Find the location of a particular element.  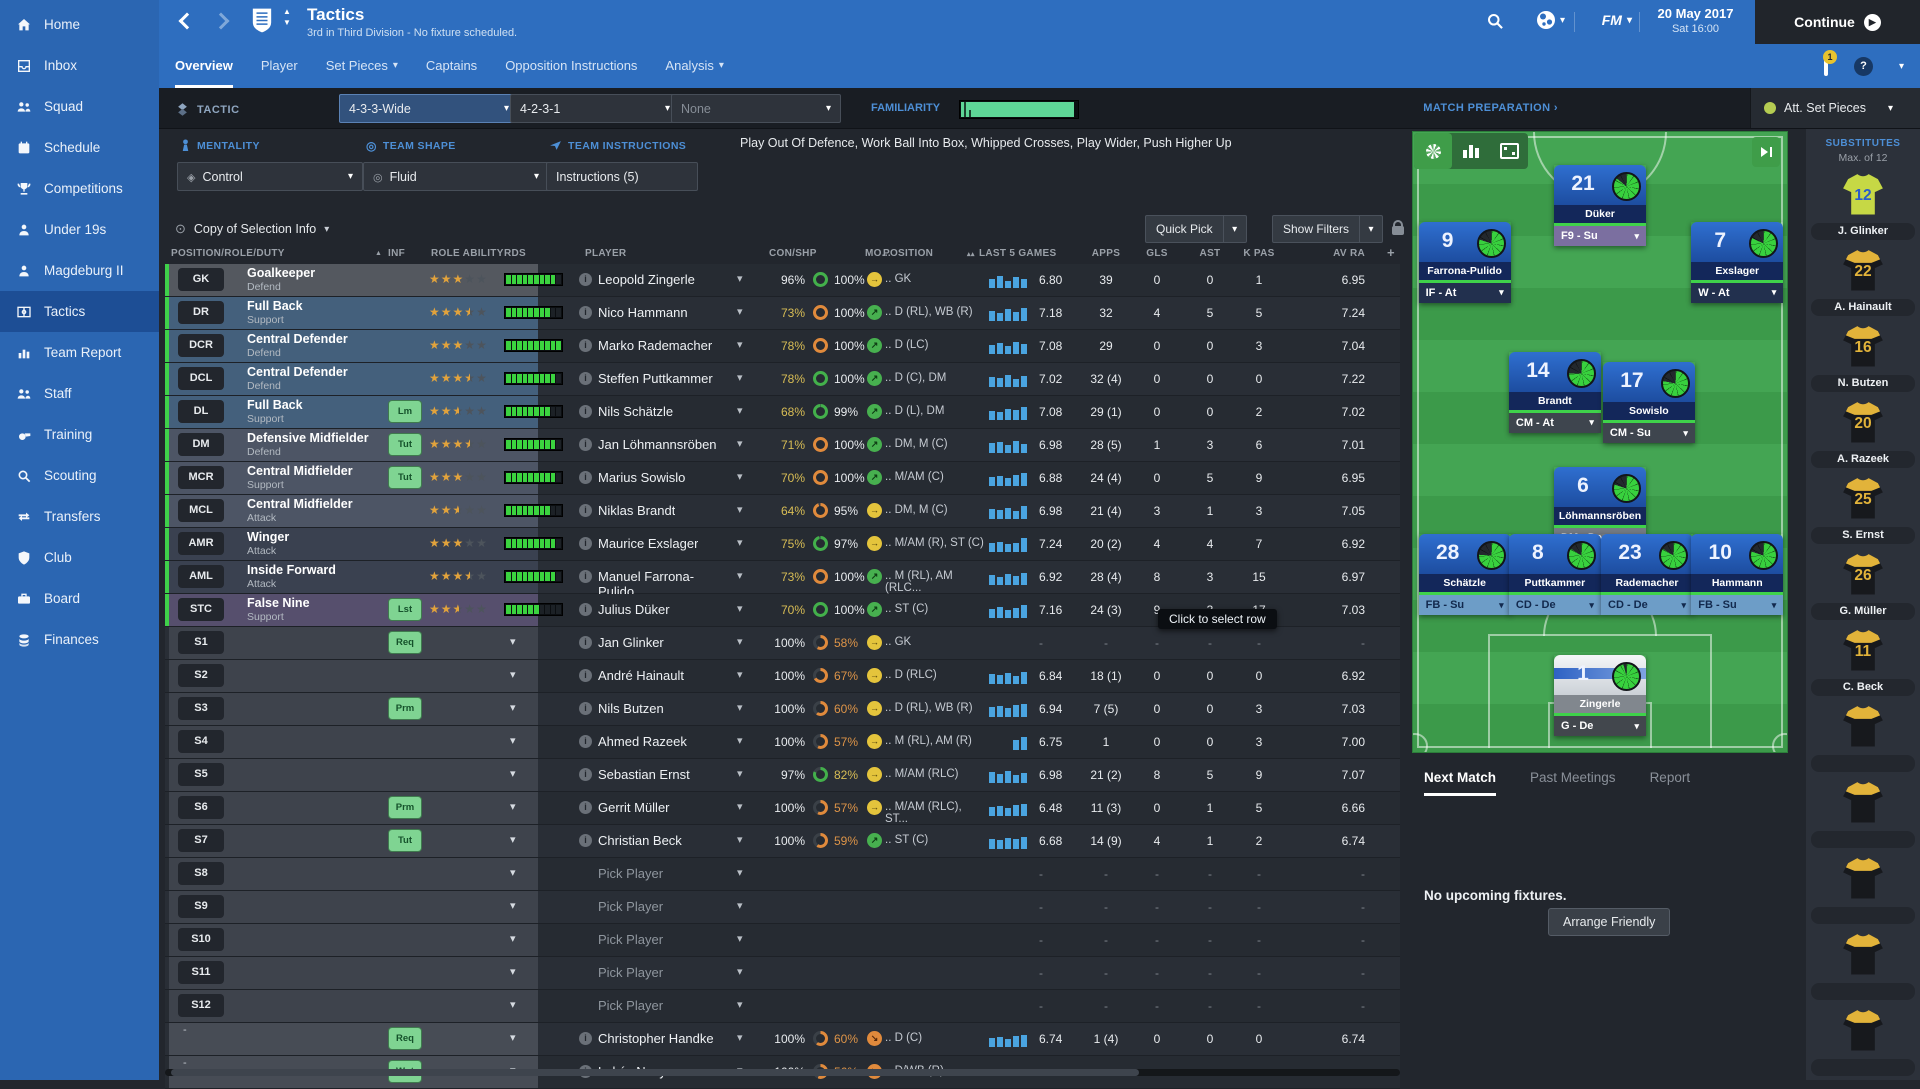

search-icon is located at coordinates (1495, 23).